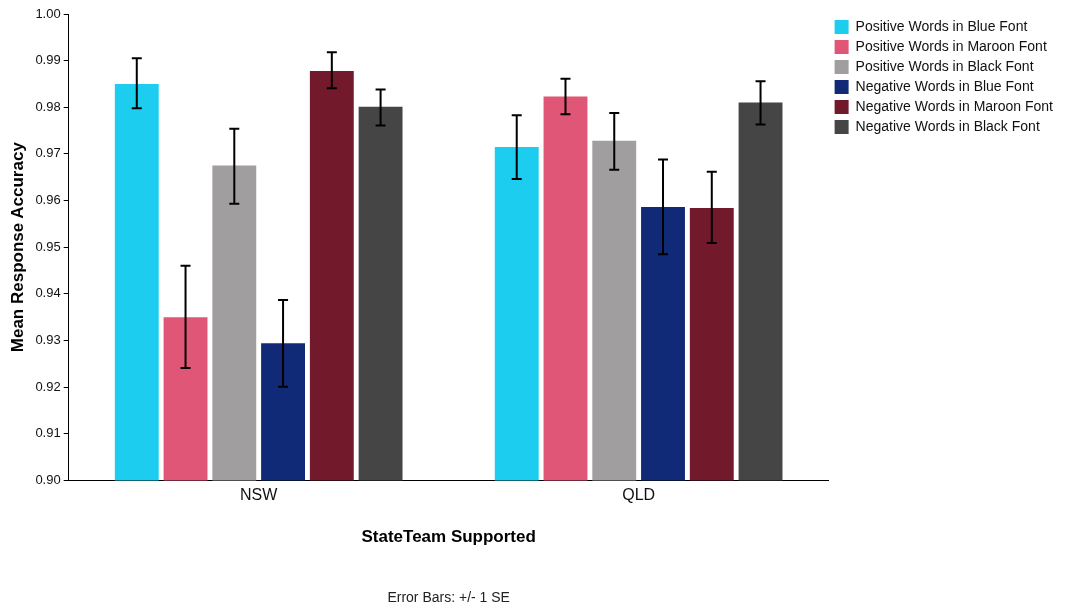 Image resolution: width=1069 pixels, height=612 pixels. What do you see at coordinates (947, 125) in the screenshot?
I see `legend-label: Negative Words in Black Font` at bounding box center [947, 125].